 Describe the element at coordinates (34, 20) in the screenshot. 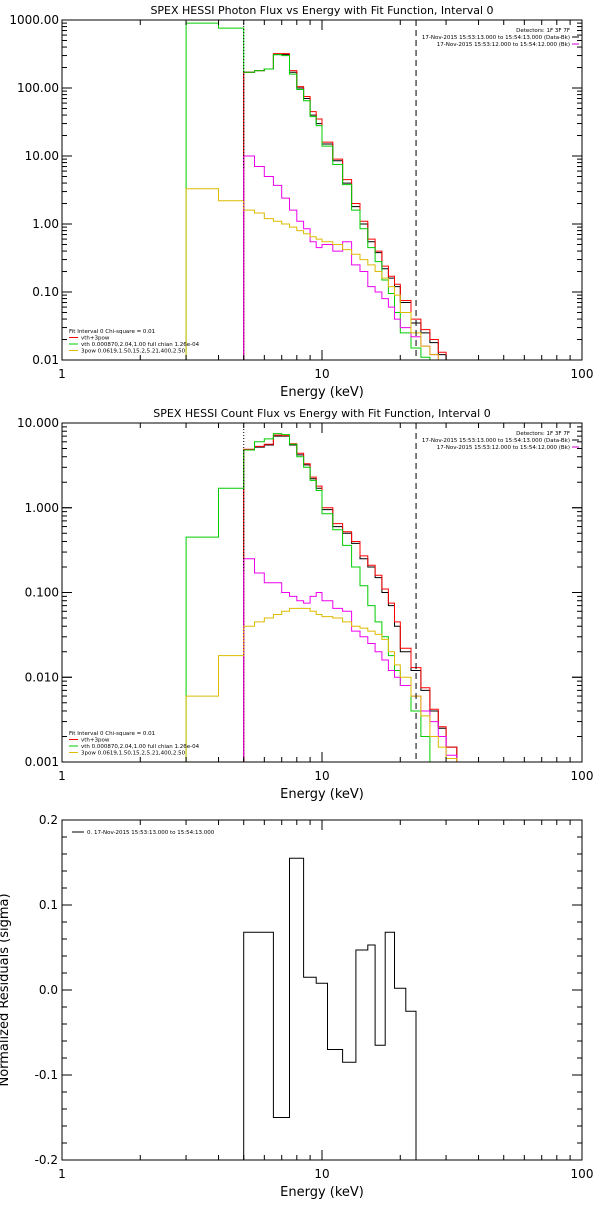

I see `y-tick-label: 1000.00` at that location.